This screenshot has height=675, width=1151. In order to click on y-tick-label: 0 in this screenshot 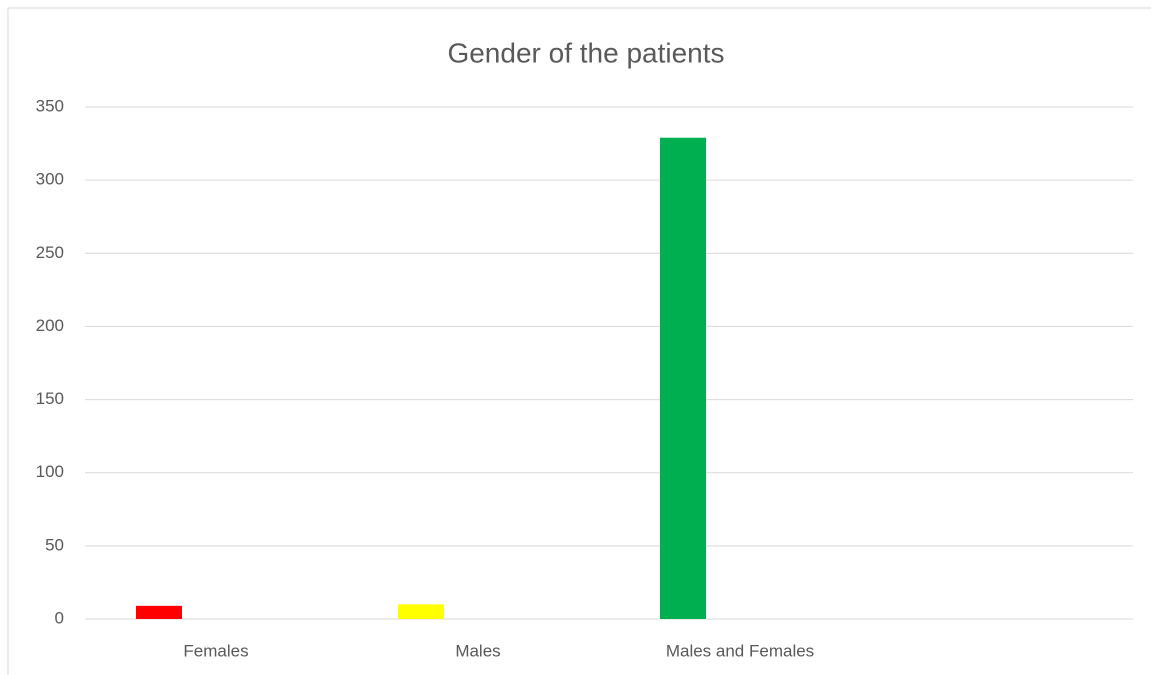, I will do `click(59, 617)`.